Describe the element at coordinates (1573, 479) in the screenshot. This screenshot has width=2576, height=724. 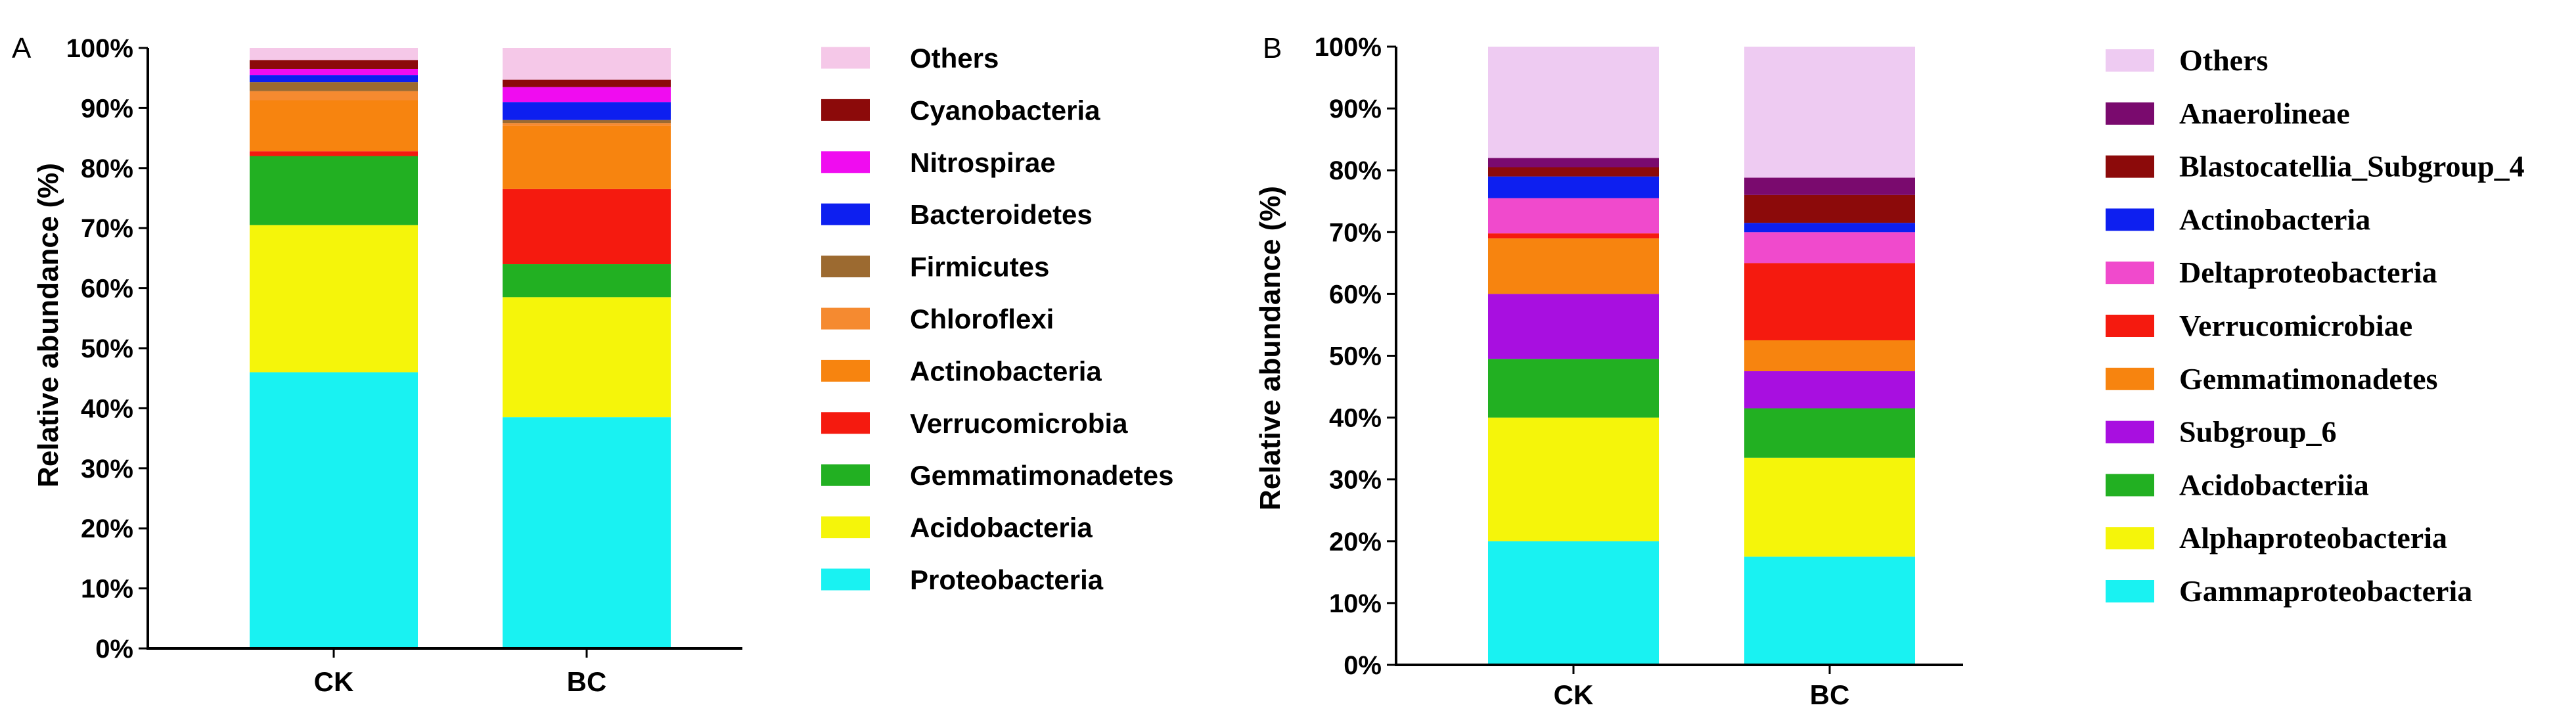
I see `bar-segment-ck-alphaproteobacteria` at that location.